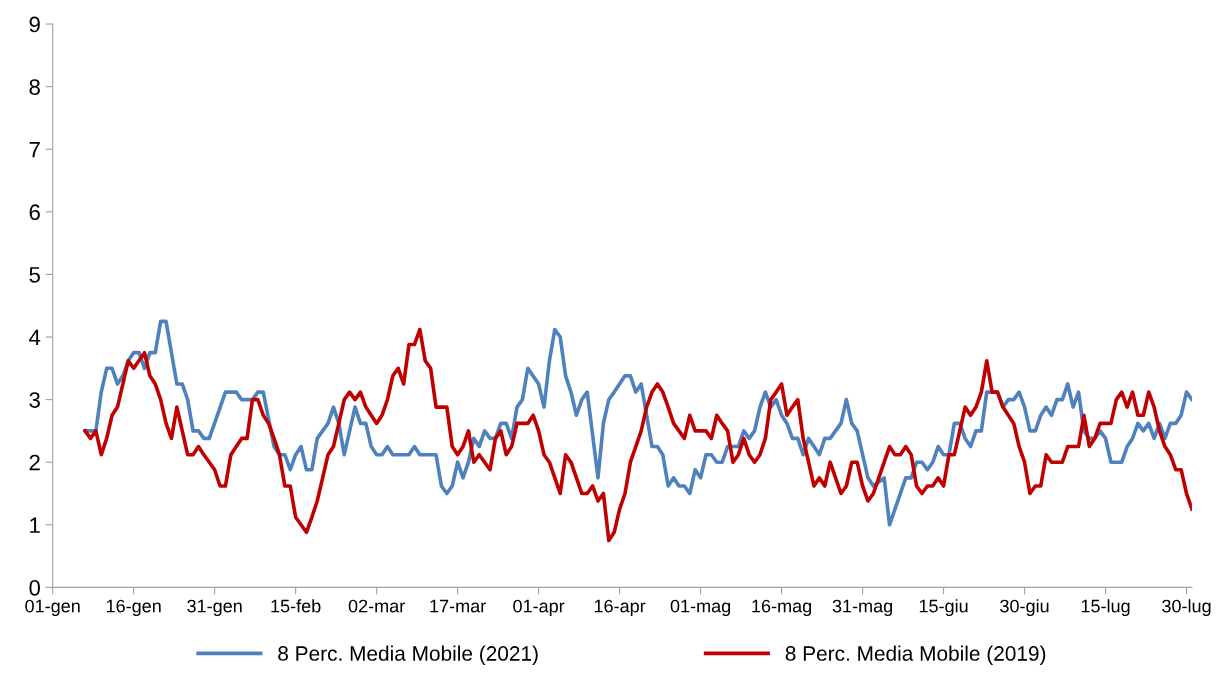 This screenshot has height=687, width=1225. Describe the element at coordinates (34, 150) in the screenshot. I see `y-tick-label: 7` at that location.